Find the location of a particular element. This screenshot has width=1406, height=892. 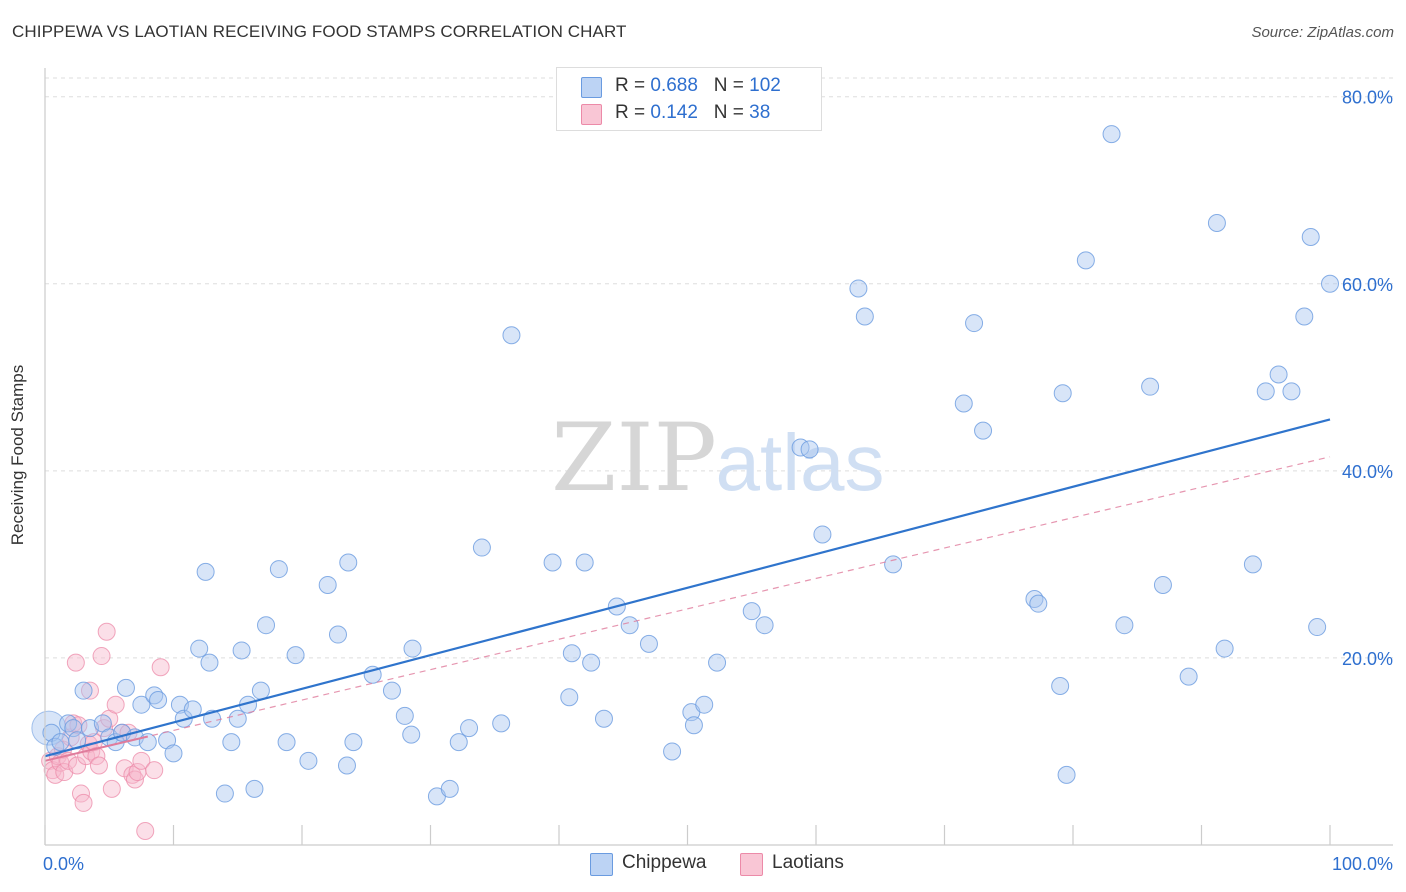

x-tick-label-100: 100.0% is located at coordinates (1362, 864).